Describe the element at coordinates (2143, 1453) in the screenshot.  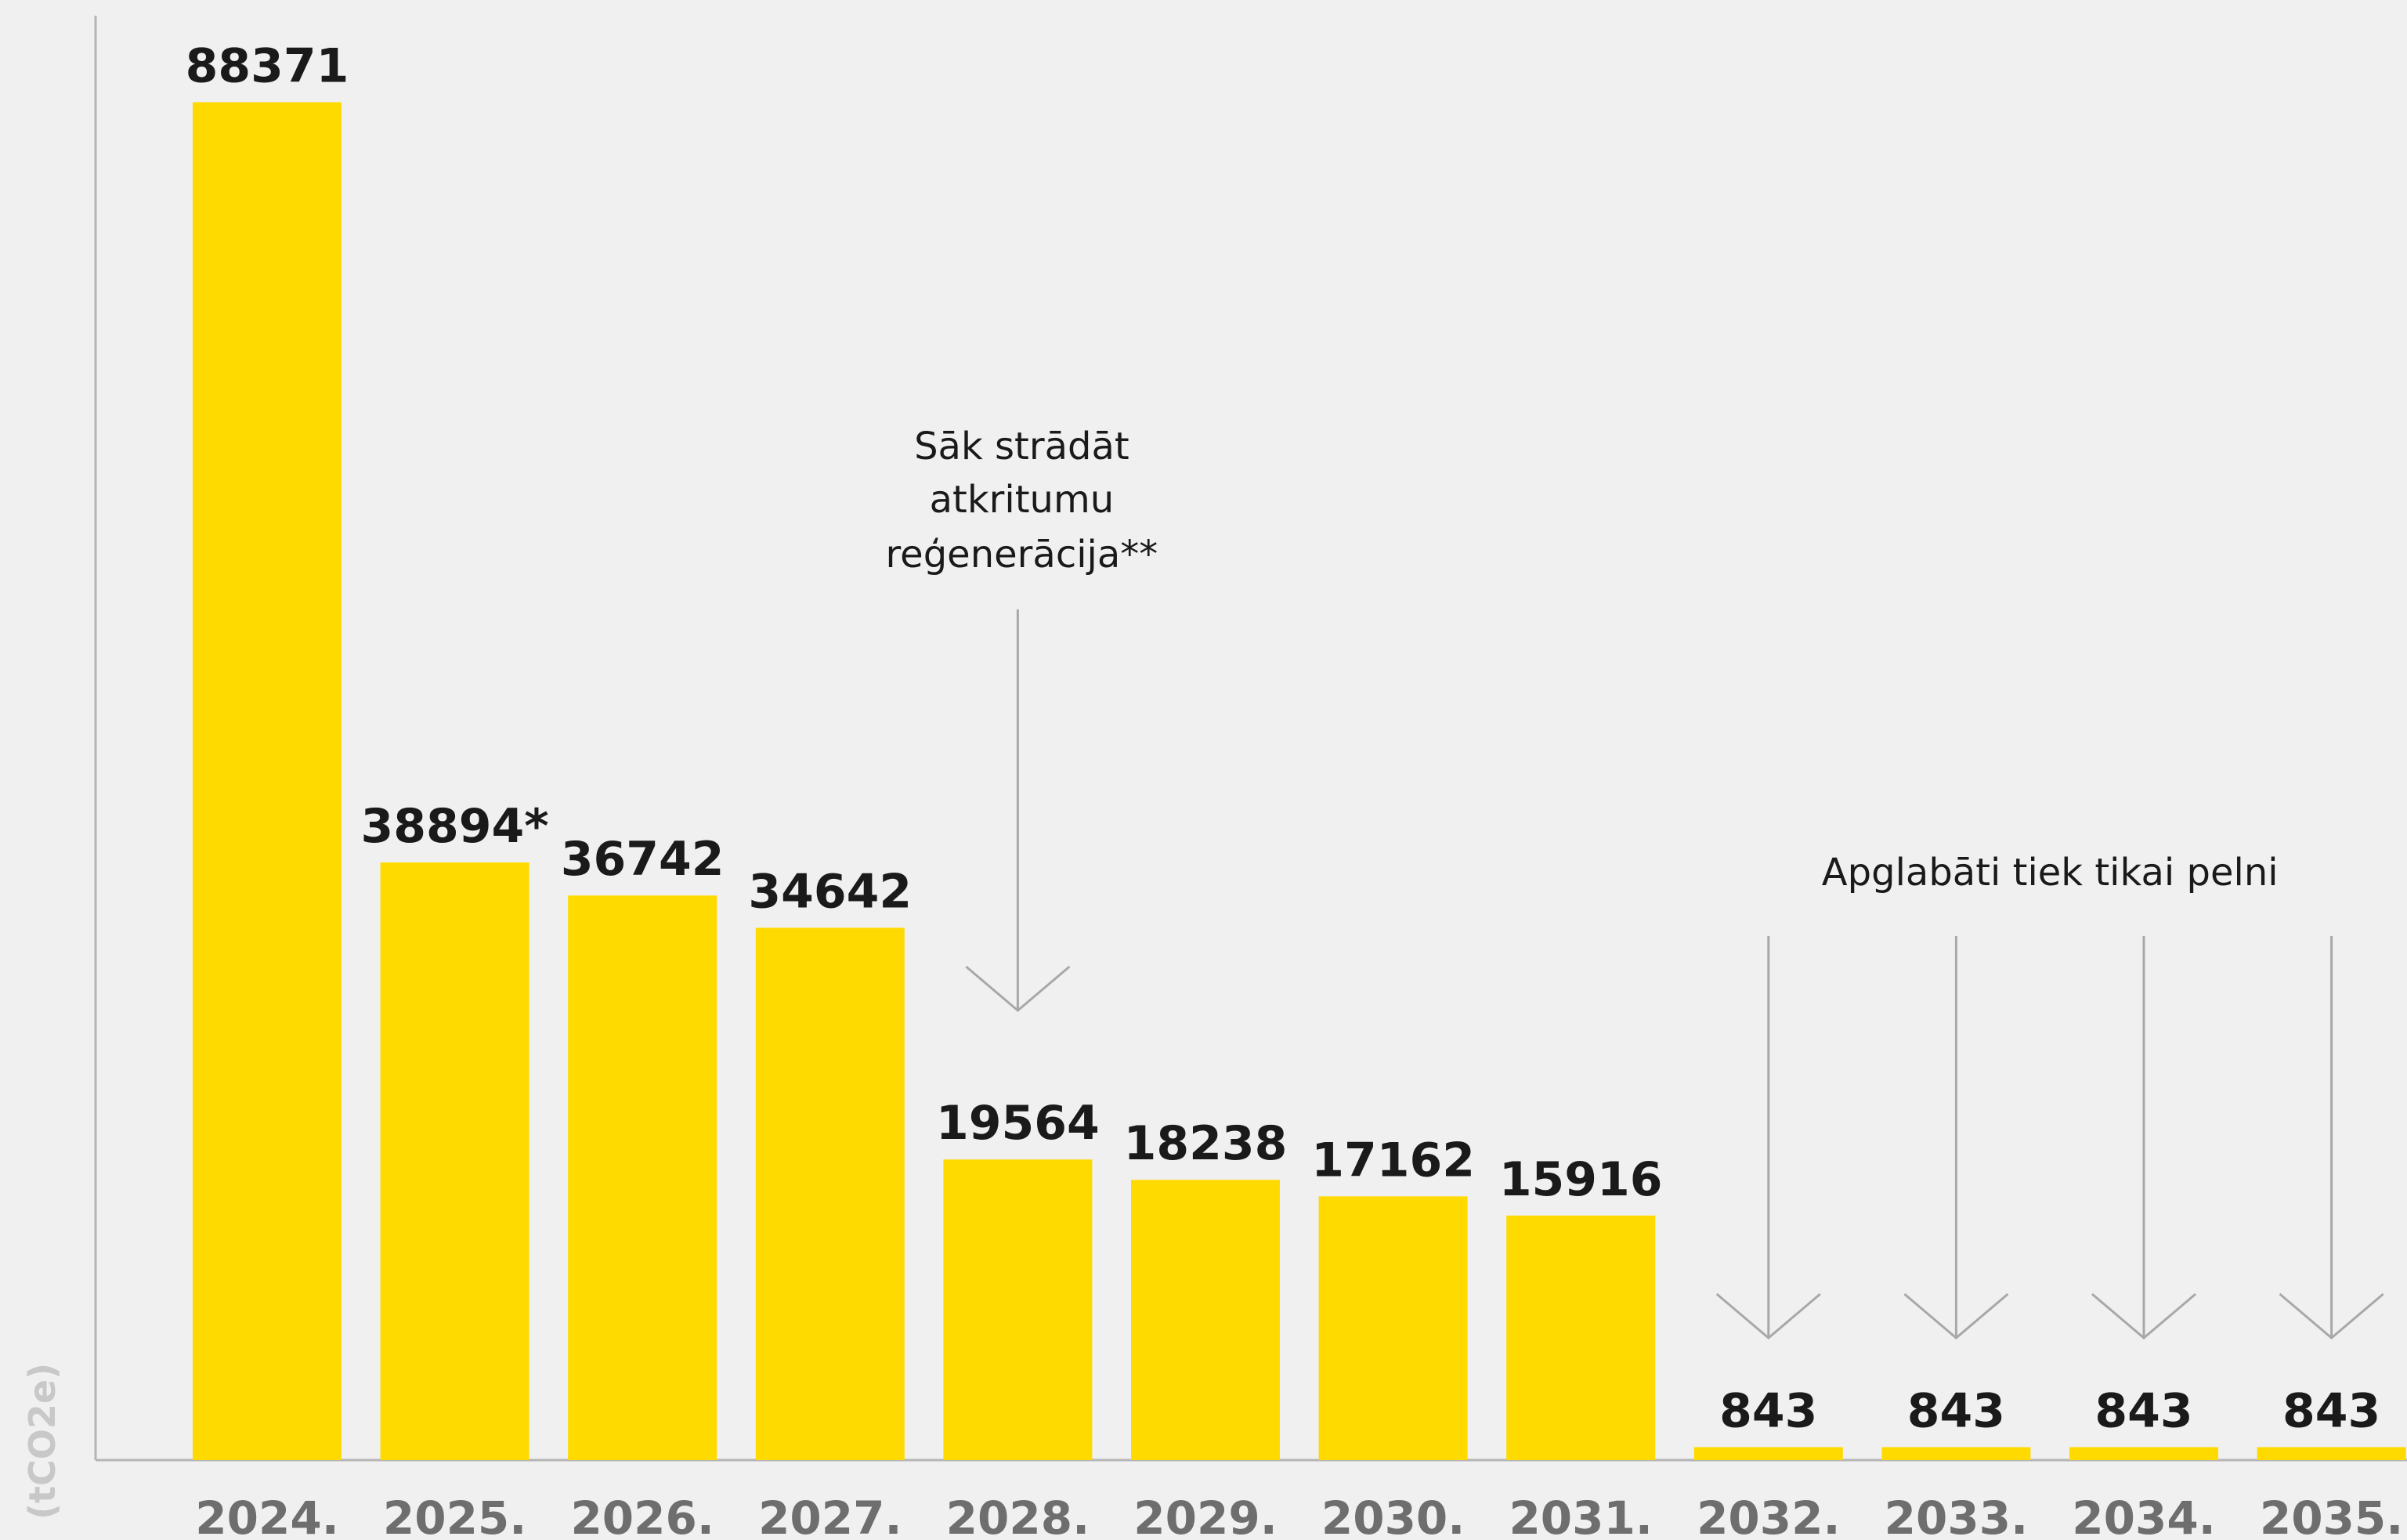
I see `bar-2034` at that location.